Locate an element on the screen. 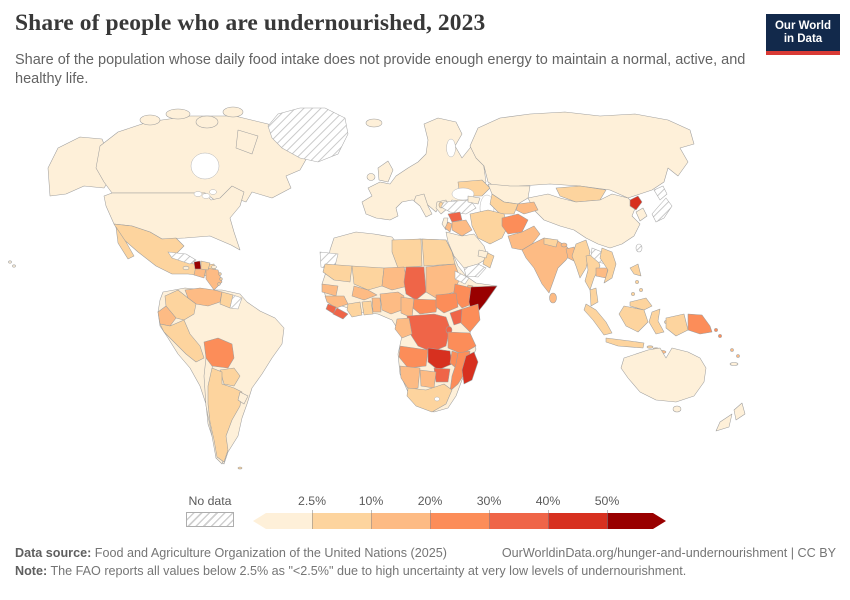 The image size is (850, 600). map-region-falklands: Argentina: 2.5%-10% is located at coordinates (240, 468).